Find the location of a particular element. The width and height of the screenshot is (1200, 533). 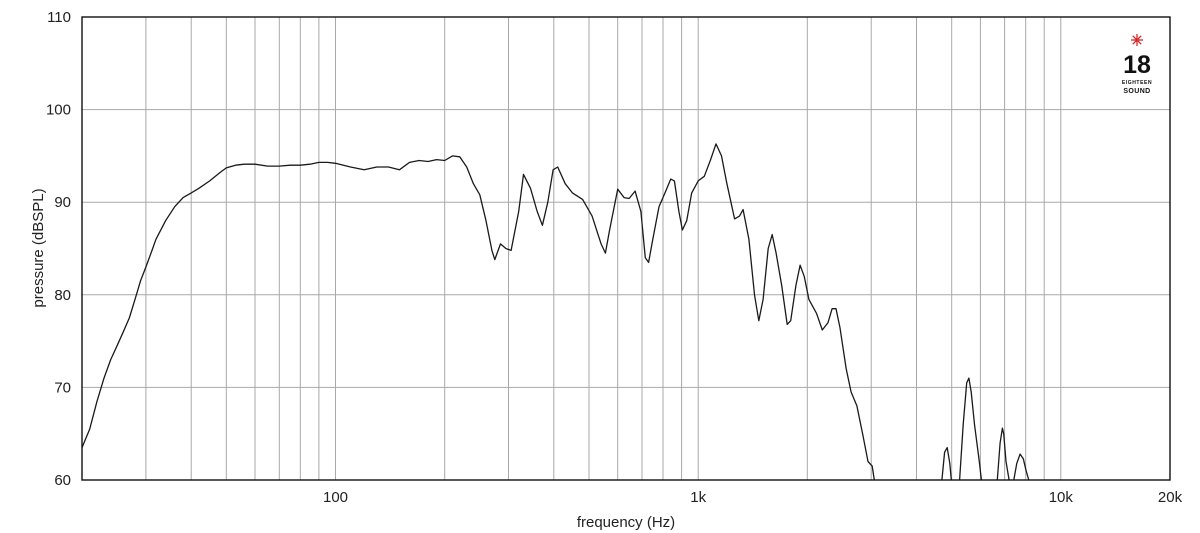

y-axis-label: pressure (dBSPL) is located at coordinates (38, 247).